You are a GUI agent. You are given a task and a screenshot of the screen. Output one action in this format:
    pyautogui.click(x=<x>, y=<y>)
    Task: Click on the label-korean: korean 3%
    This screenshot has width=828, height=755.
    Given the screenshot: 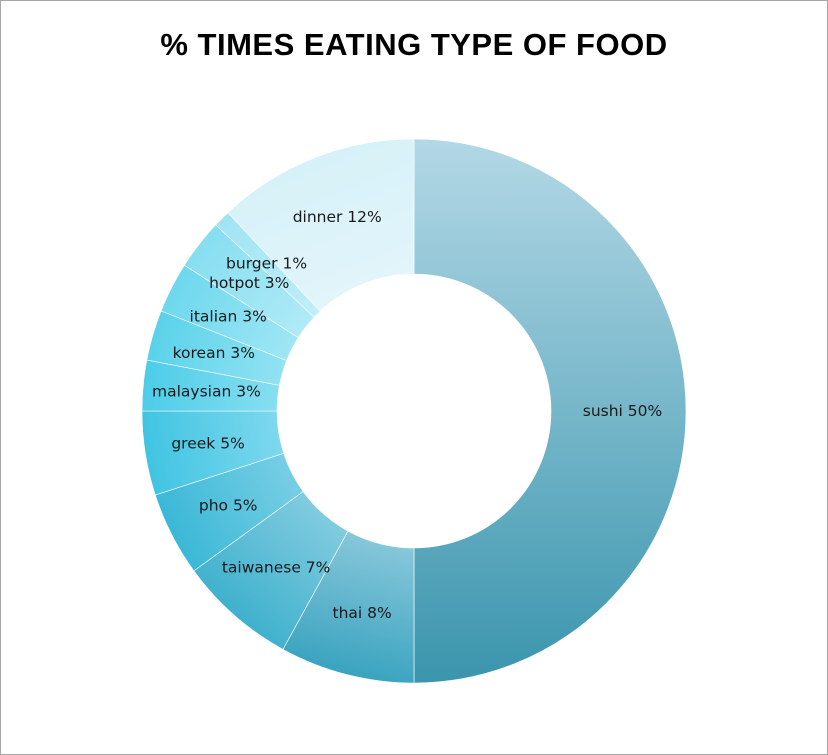 What is the action you would take?
    pyautogui.click(x=214, y=353)
    